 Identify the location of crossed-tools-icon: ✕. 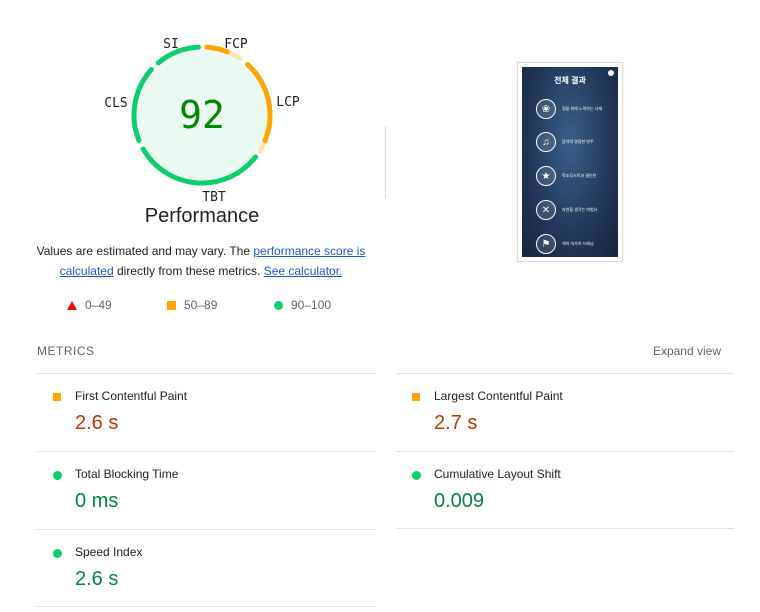
(546, 210).